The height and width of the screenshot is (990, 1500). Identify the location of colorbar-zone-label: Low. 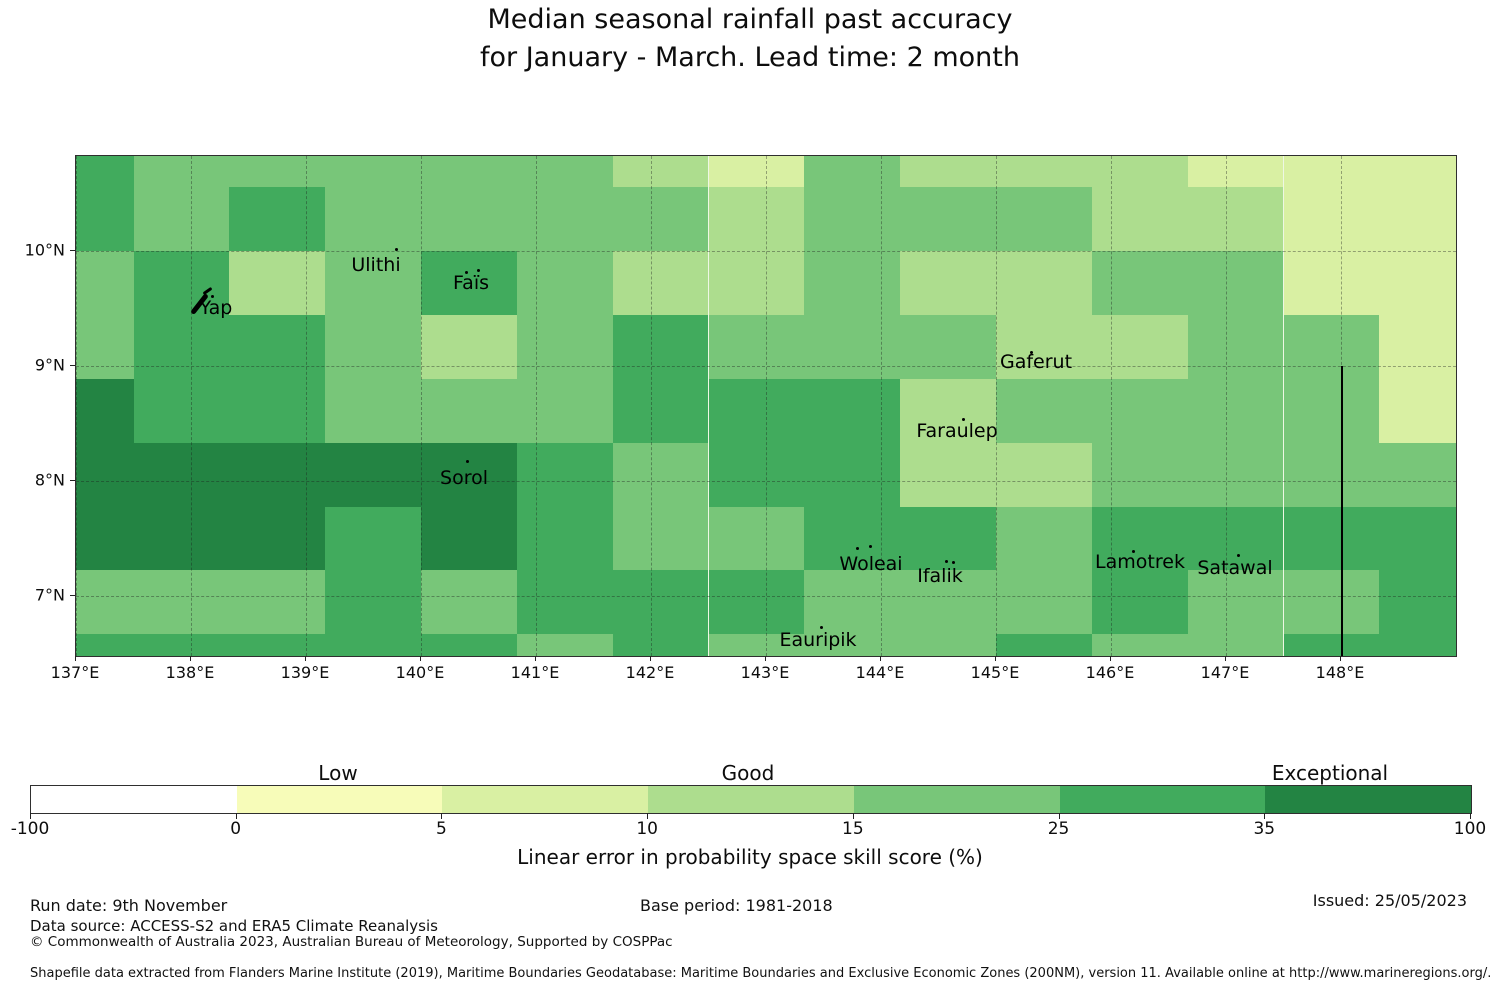
(338, 773).